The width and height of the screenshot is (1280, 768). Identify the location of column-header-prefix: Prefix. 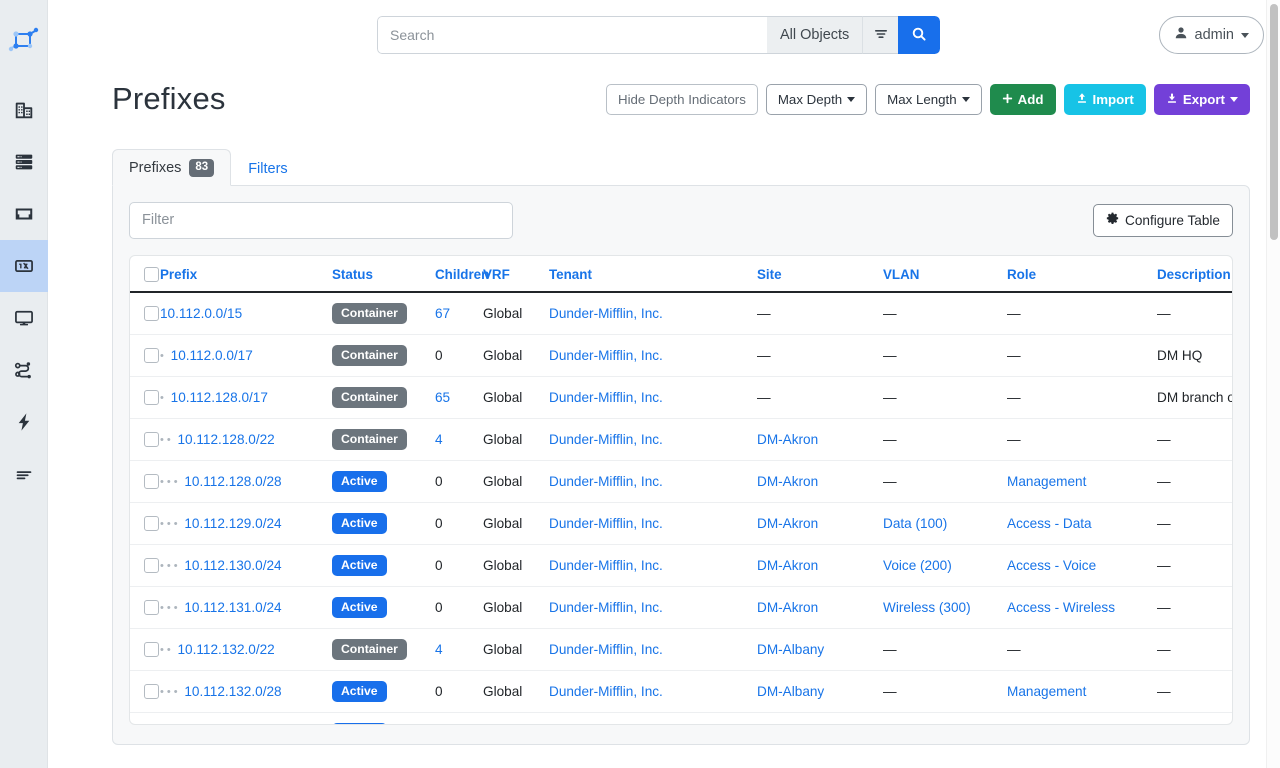
(246, 274).